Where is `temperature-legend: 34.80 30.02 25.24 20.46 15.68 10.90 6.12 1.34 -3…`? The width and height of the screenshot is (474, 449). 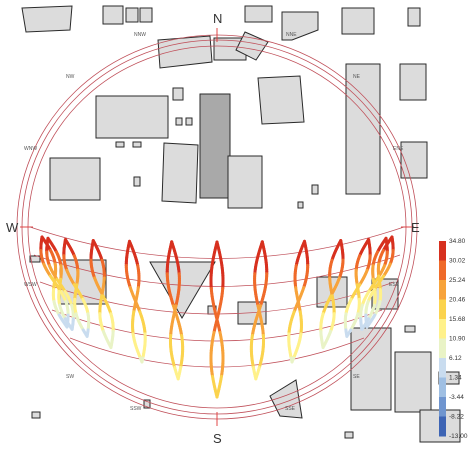 temperature-legend: 34.80 30.02 25.24 20.46 15.68 10.90 6.12 1.34 -3… is located at coordinates (453, 339).